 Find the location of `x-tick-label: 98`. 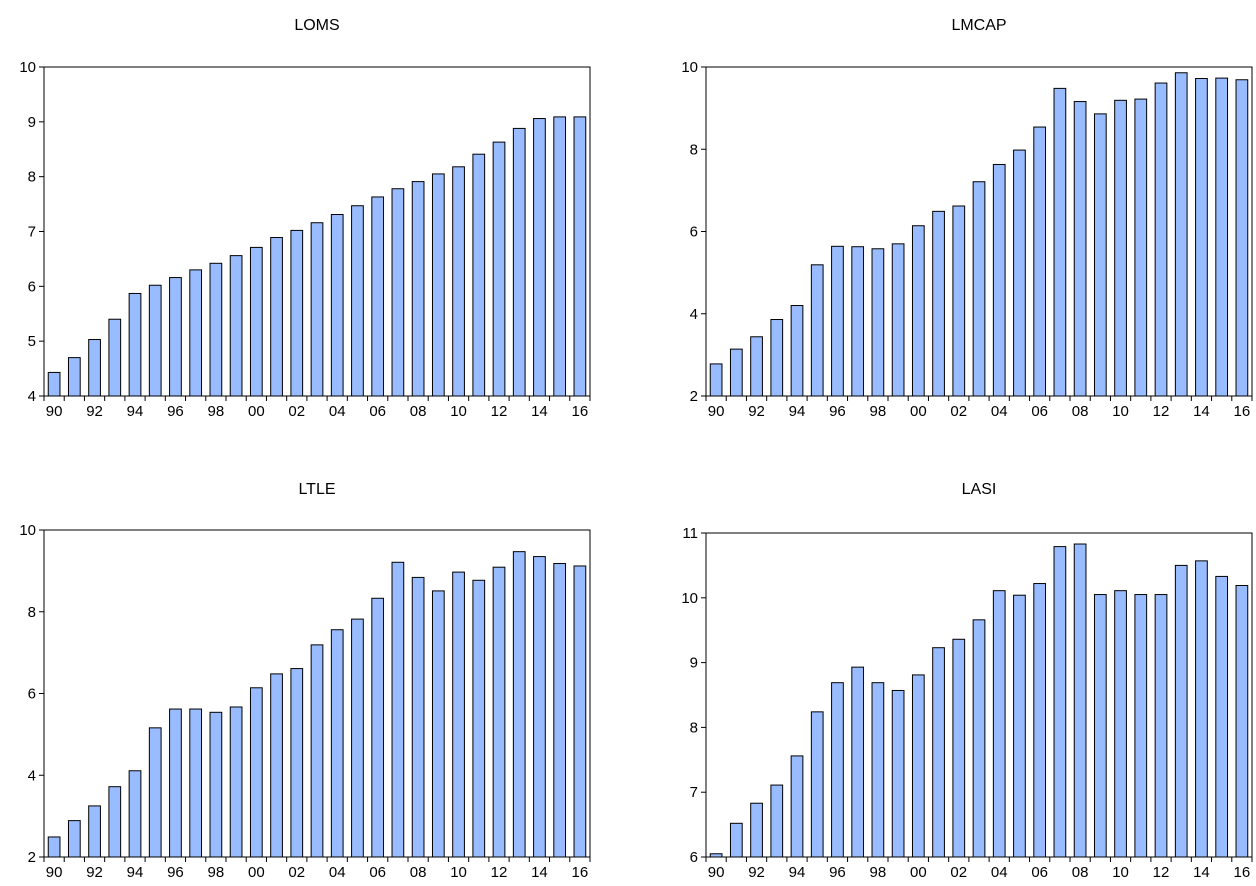

x-tick-label: 98 is located at coordinates (878, 872).